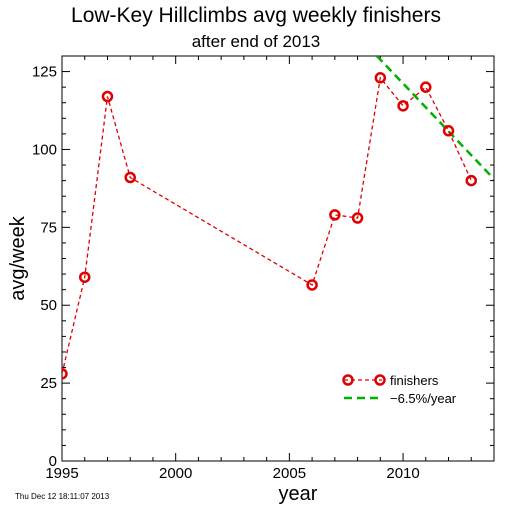  What do you see at coordinates (434, 118) in the screenshot?
I see `fit-line` at bounding box center [434, 118].